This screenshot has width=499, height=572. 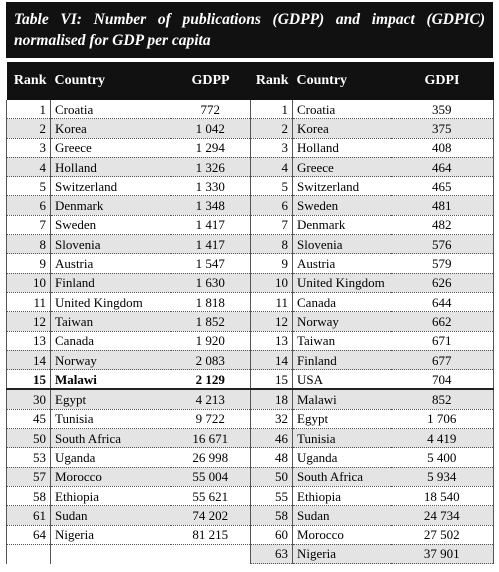 I want to click on table-row: 12 Taiwan 1 852 12 Norway 662, so click(x=250, y=321).